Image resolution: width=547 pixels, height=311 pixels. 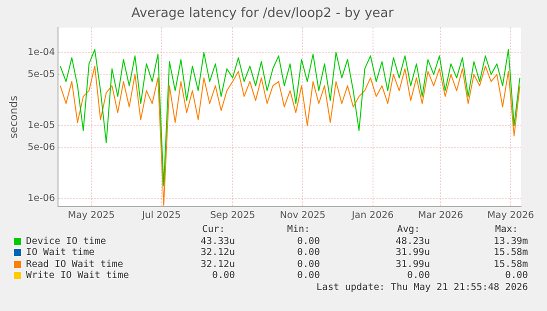 What do you see at coordinates (262, 14) in the screenshot?
I see `chart-title: Average latency for /dev/loop2 - by year` at bounding box center [262, 14].